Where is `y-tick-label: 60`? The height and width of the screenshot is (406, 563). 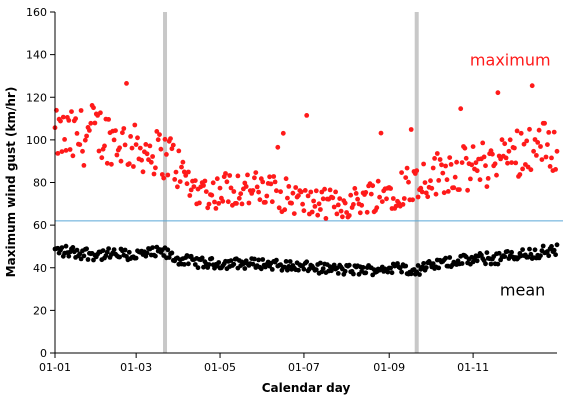
y-tick-label: 60 is located at coordinates (40, 225).